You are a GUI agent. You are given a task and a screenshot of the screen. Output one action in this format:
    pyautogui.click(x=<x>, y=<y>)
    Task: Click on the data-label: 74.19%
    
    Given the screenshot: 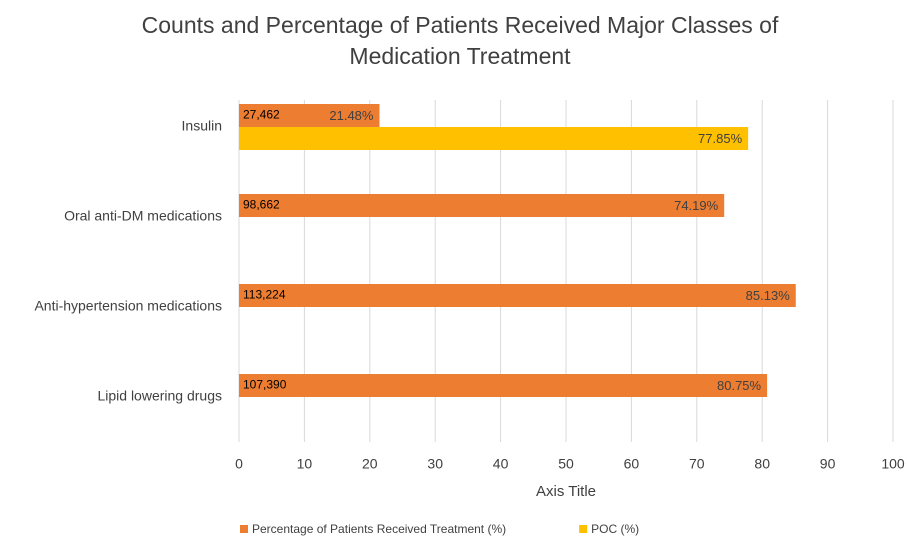 What is the action you would take?
    pyautogui.click(x=696, y=205)
    